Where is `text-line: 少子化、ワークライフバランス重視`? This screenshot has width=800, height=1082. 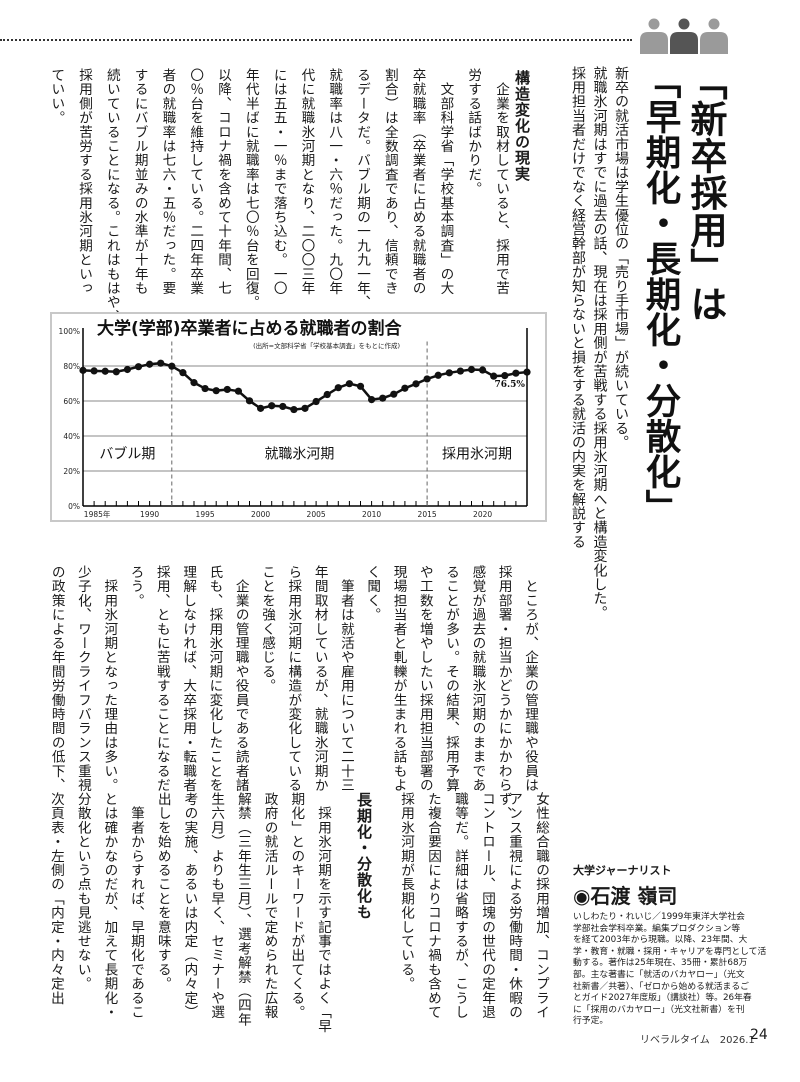 text-line: 少子化、ワークライフバランス重視 is located at coordinates (82, 679).